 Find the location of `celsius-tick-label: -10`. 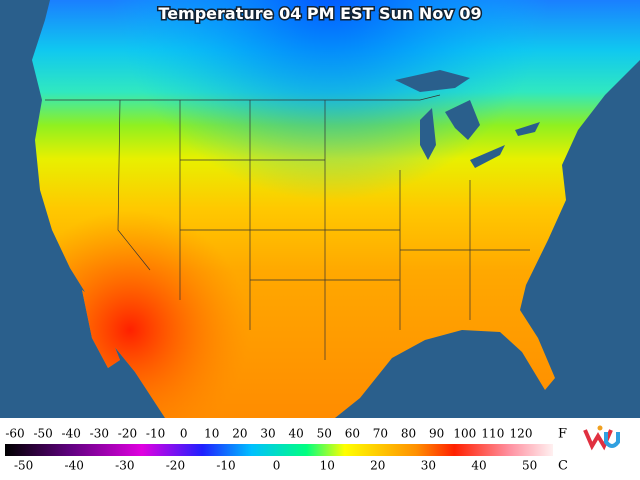

celsius-tick-label: -10 is located at coordinates (225, 466).